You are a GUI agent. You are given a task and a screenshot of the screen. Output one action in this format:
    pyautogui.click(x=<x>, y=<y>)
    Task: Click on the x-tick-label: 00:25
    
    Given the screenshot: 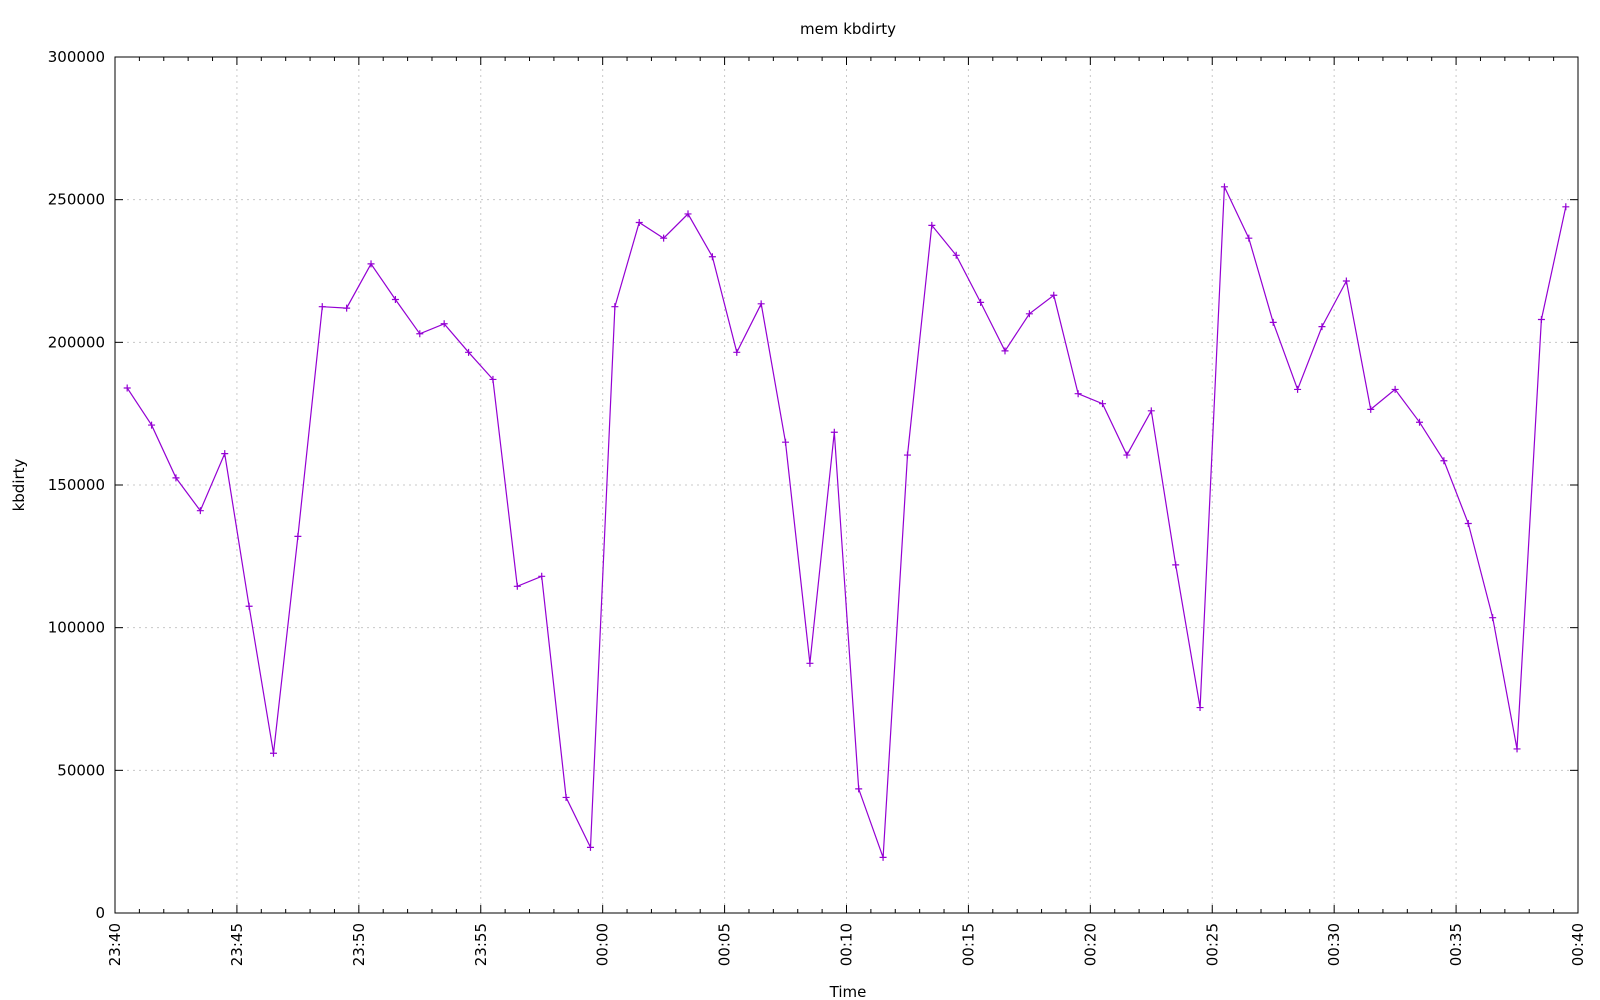 What is the action you would take?
    pyautogui.click(x=1212, y=944)
    